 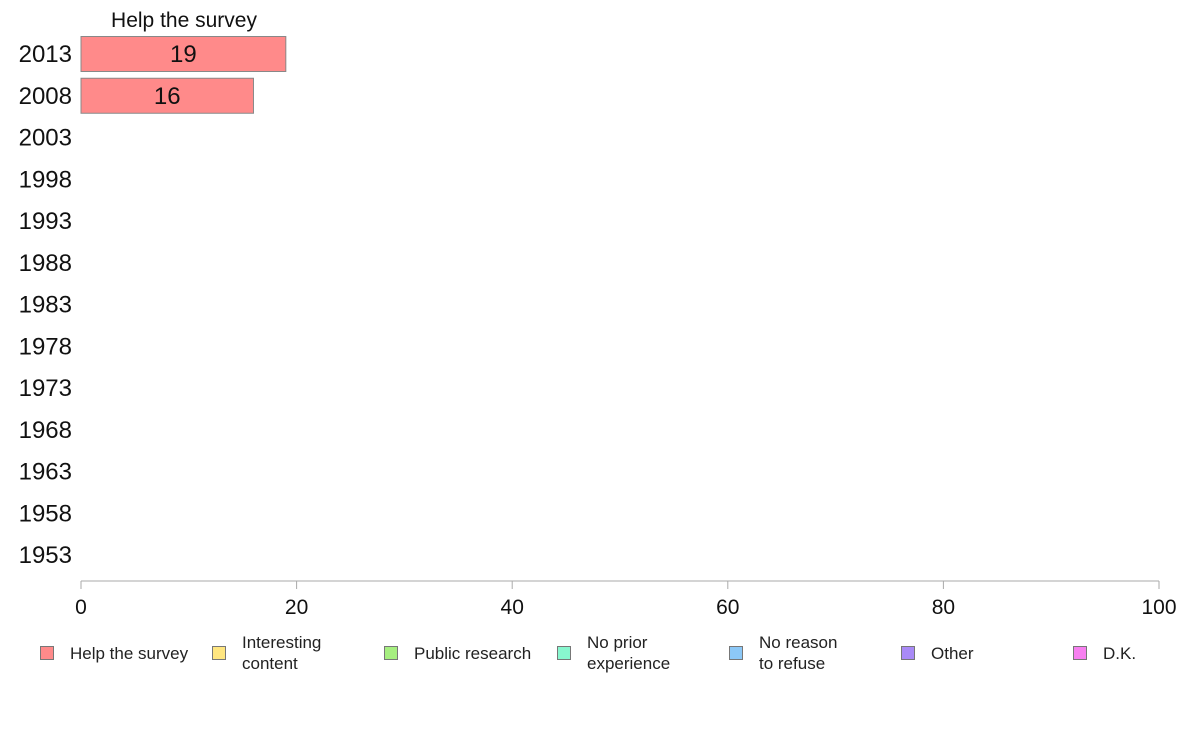 I want to click on category-label: 1958, so click(x=45, y=513).